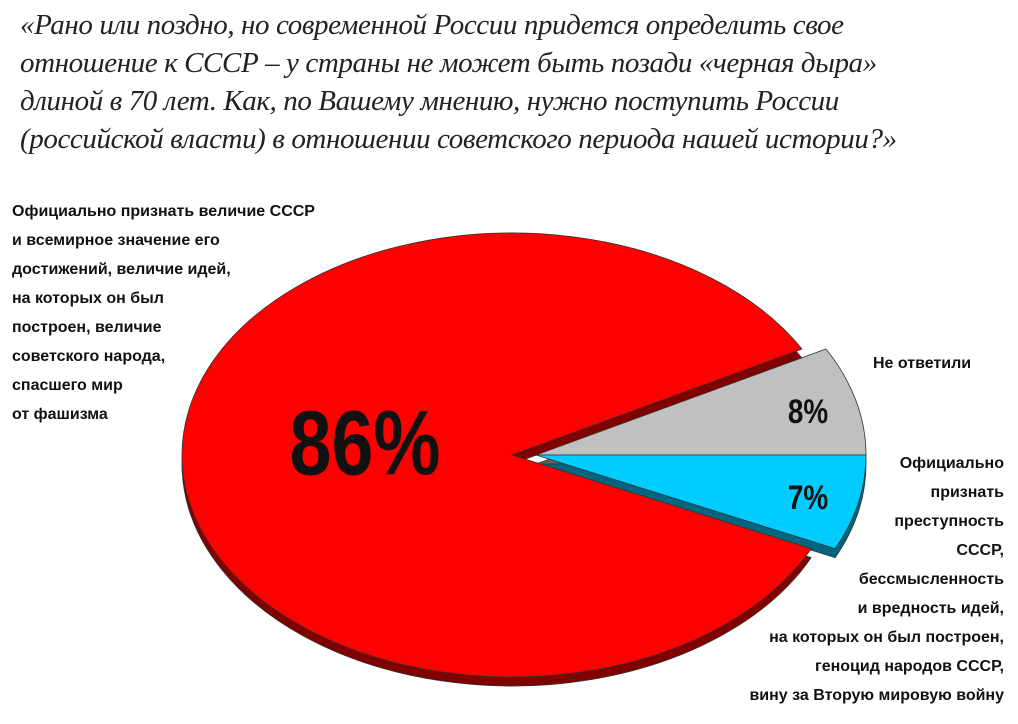 This screenshot has height=724, width=1018. What do you see at coordinates (922, 363) in the screenshot?
I see `slice-label: Не ответили` at bounding box center [922, 363].